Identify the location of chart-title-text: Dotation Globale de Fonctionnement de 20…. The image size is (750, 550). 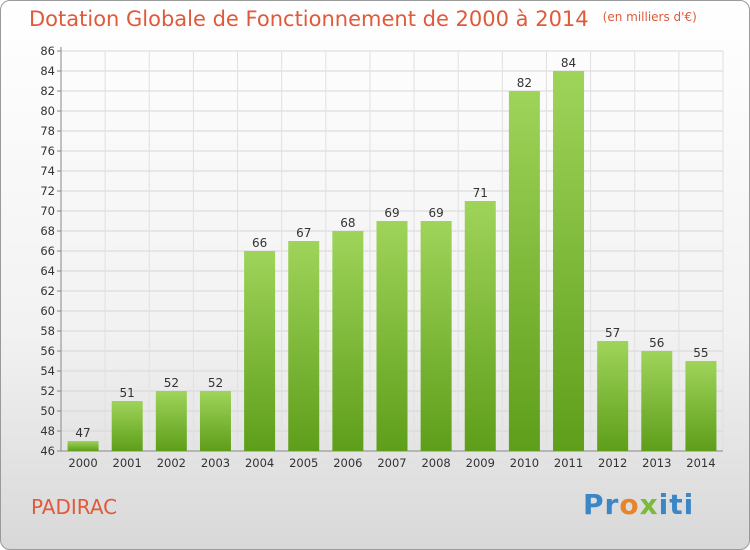
(309, 19).